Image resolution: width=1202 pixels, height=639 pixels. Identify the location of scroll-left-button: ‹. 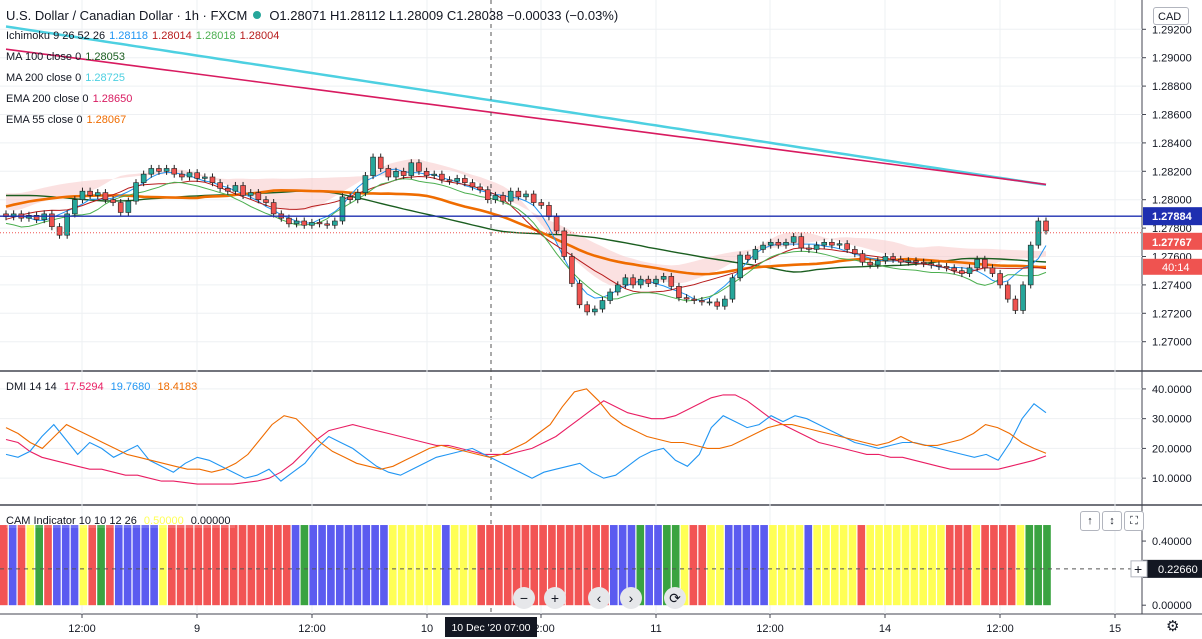
(599, 598).